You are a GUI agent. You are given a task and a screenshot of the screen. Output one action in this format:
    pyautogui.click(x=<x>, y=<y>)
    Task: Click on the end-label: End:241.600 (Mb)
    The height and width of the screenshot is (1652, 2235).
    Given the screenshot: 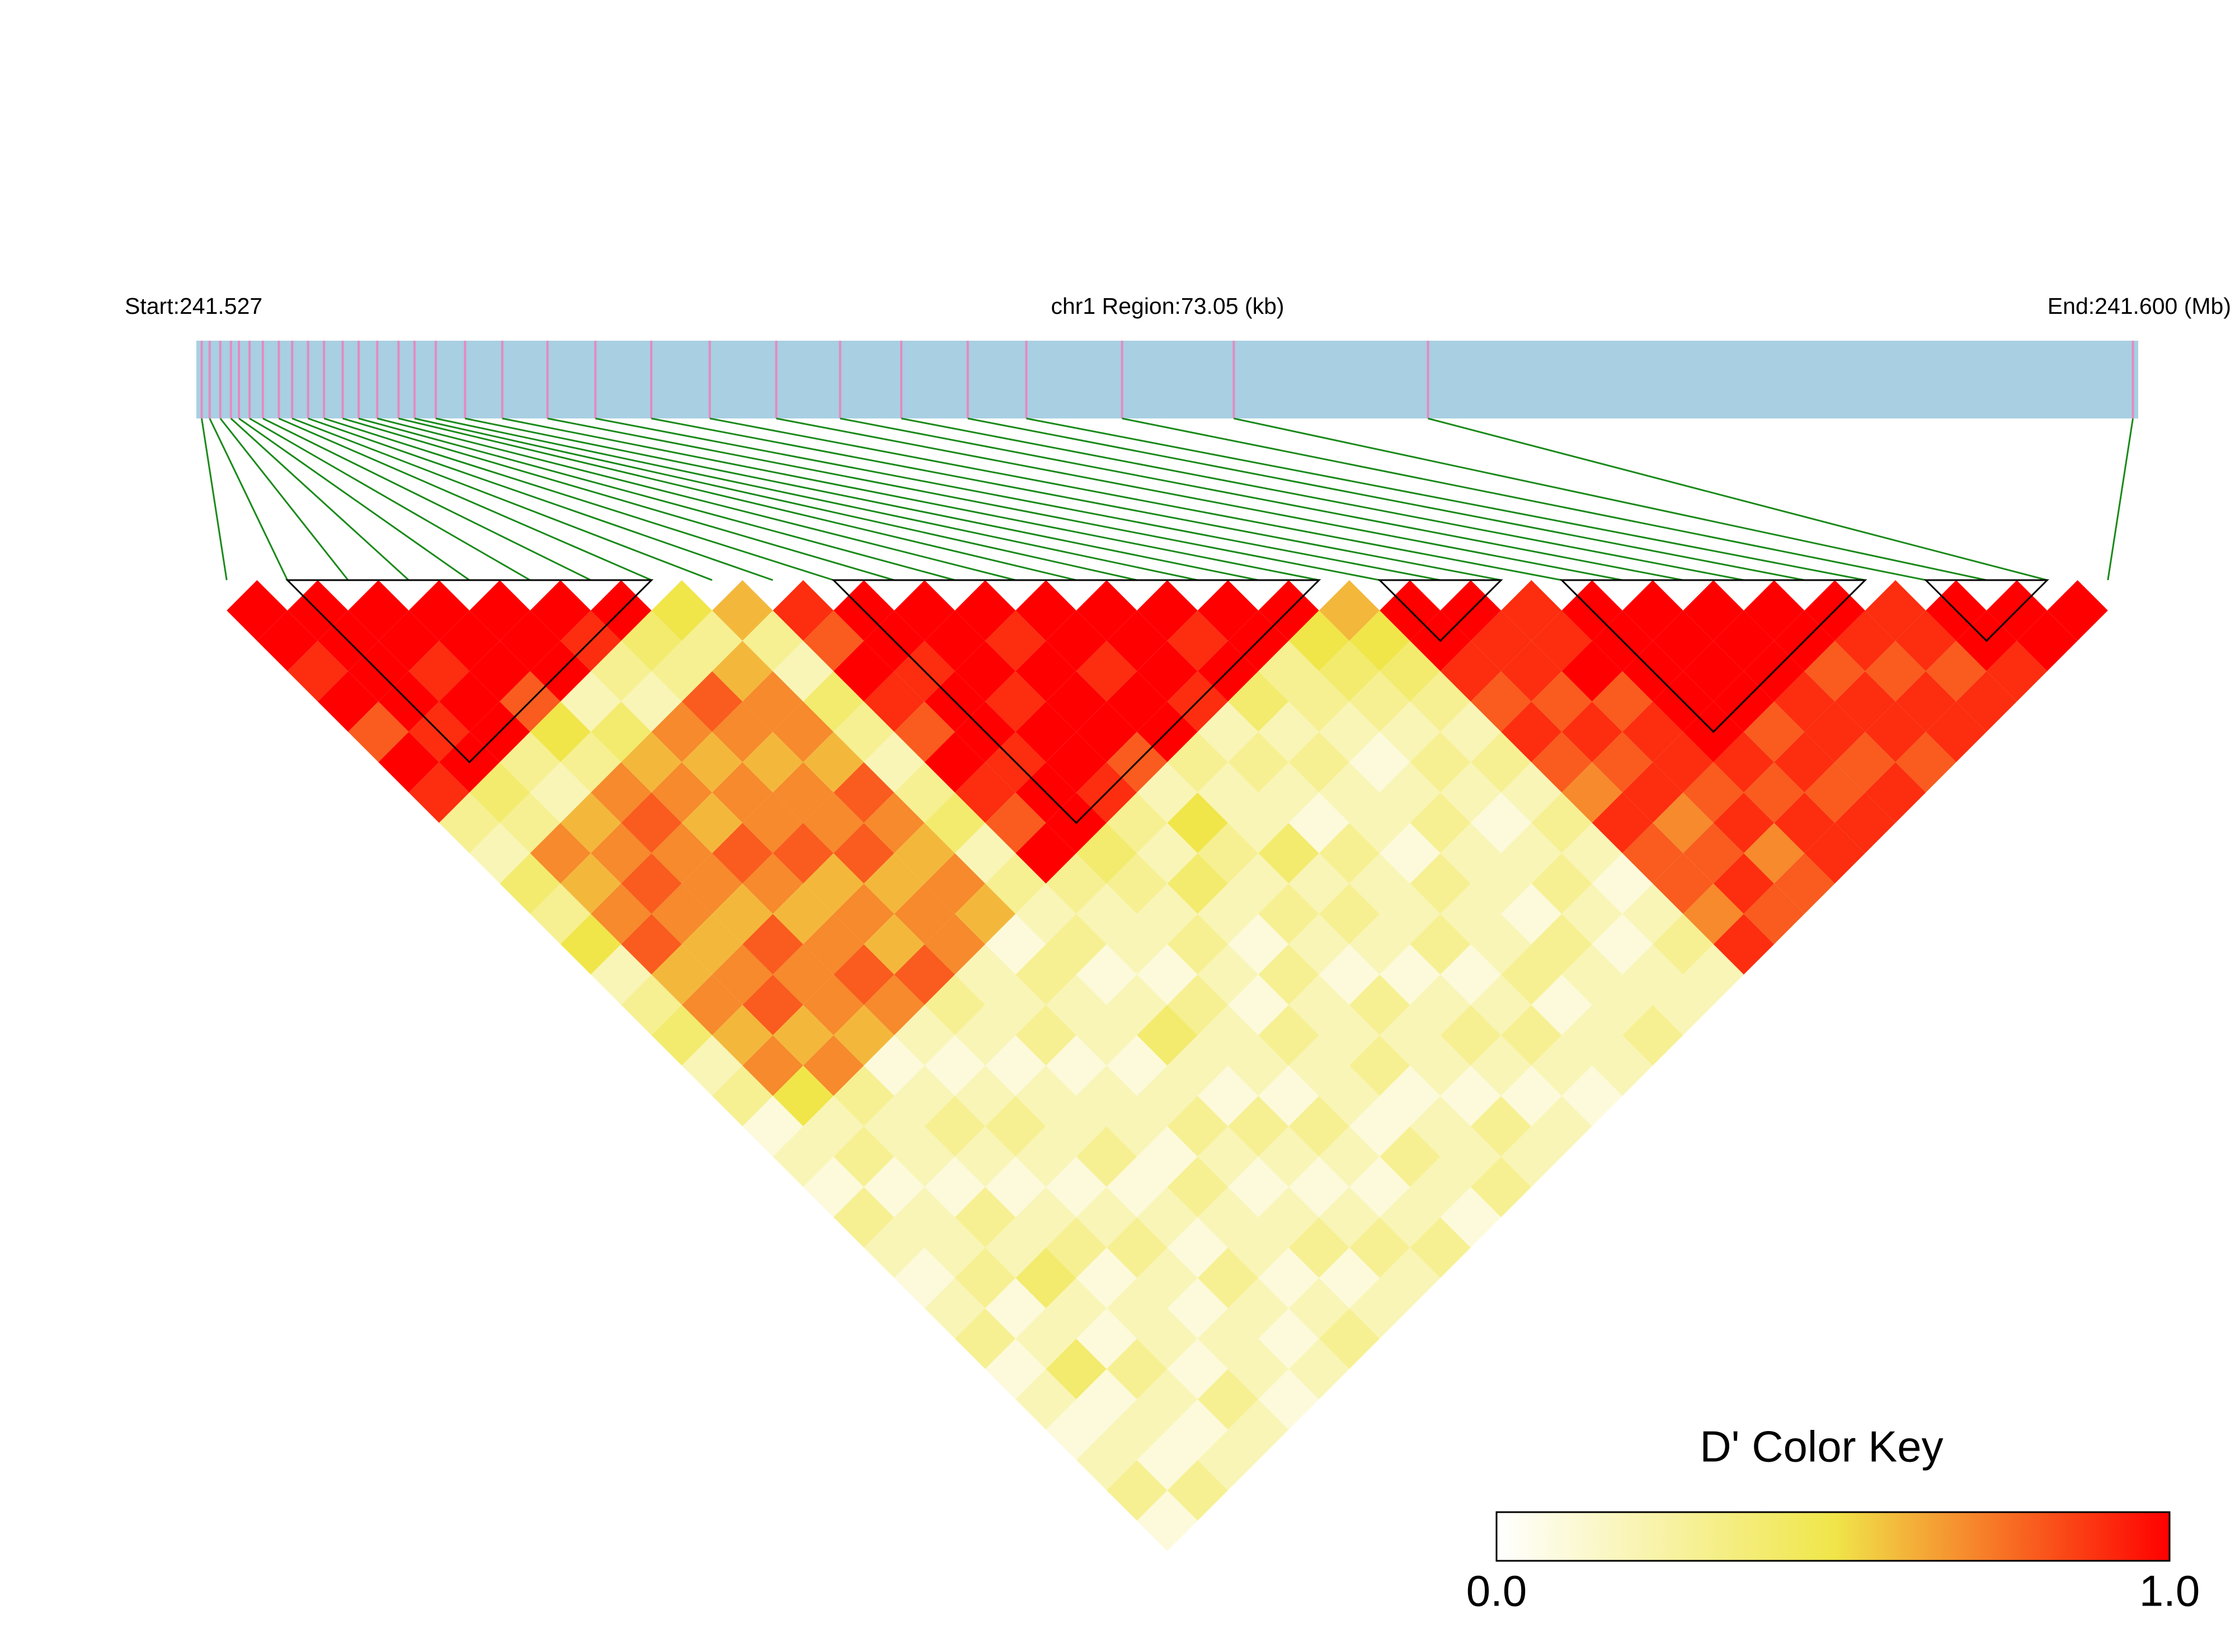 What is the action you would take?
    pyautogui.click(x=2139, y=306)
    